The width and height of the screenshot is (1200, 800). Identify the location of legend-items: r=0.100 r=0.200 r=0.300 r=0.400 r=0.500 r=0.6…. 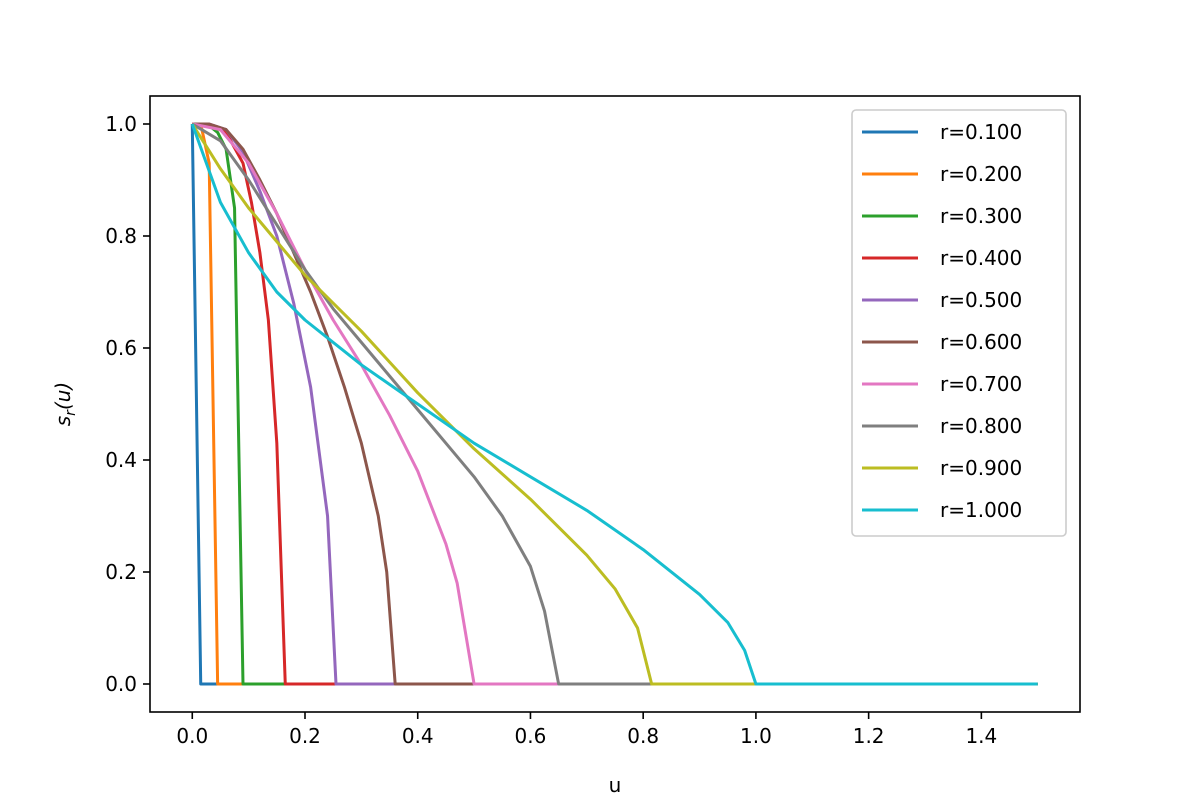
(942, 321).